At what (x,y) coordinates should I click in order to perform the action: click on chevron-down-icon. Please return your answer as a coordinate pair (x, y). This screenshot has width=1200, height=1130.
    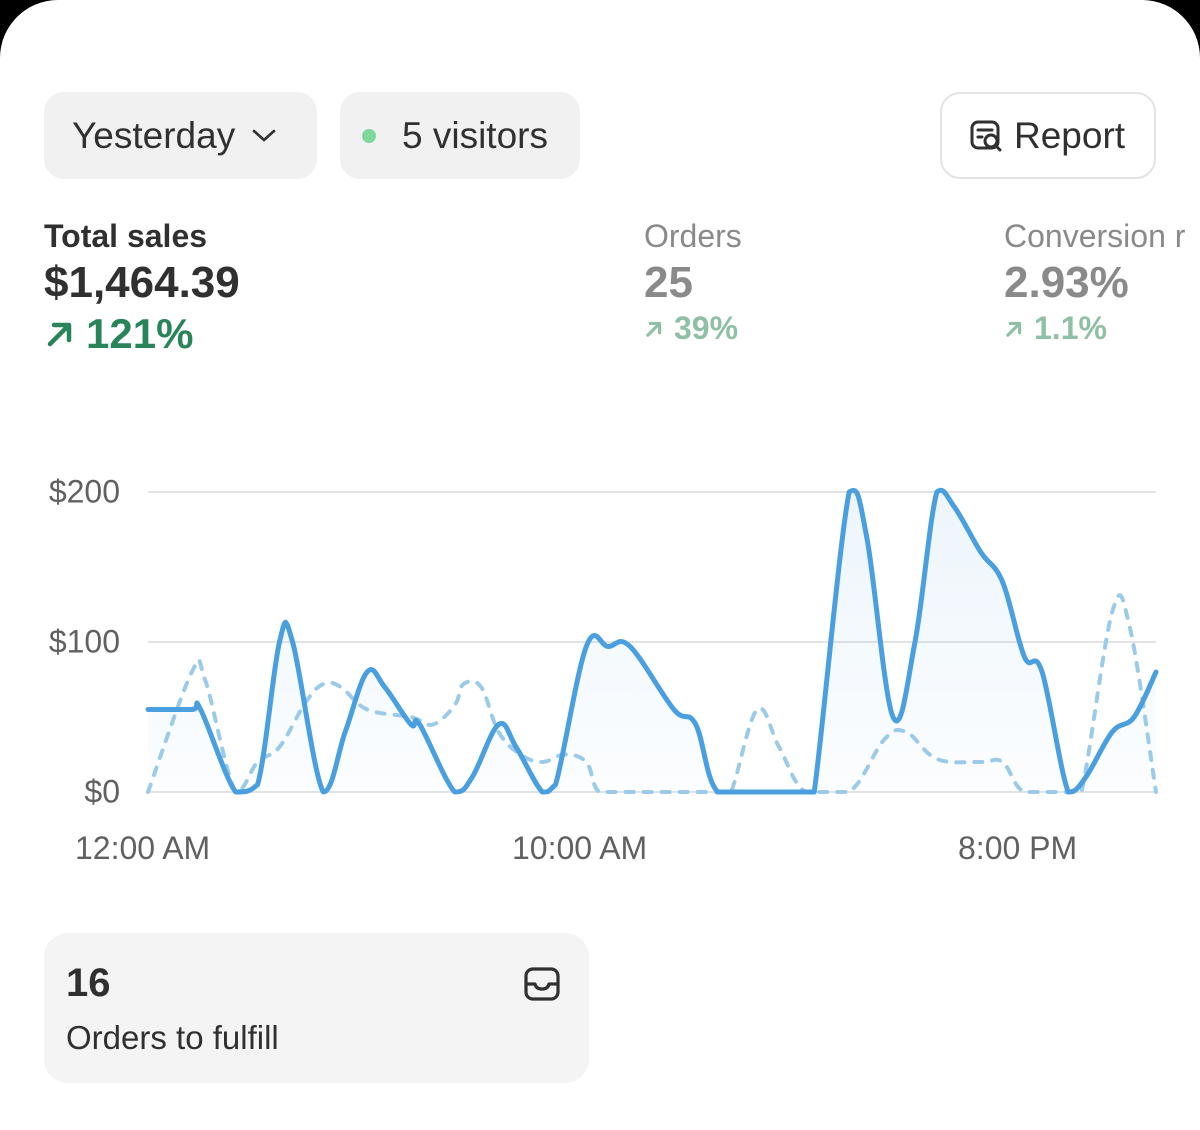
    Looking at the image, I should click on (264, 136).